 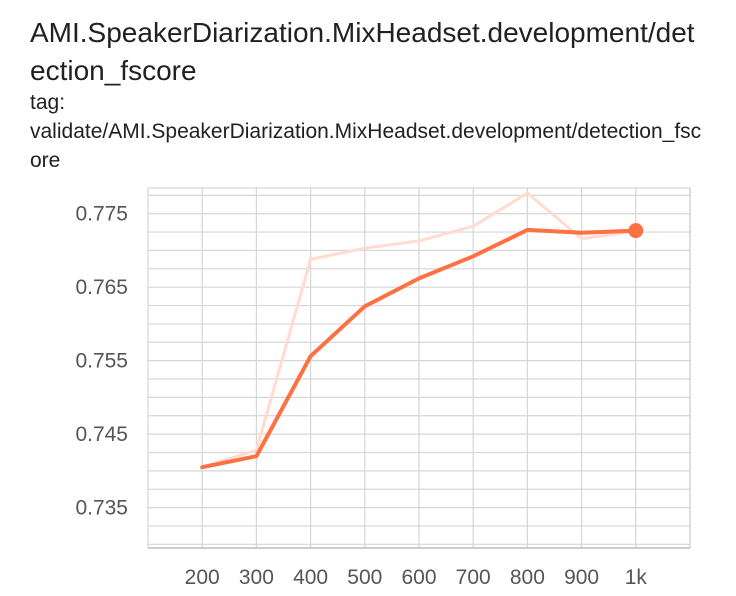 What do you see at coordinates (101, 214) in the screenshot?
I see `y-tick-label: 0.775` at bounding box center [101, 214].